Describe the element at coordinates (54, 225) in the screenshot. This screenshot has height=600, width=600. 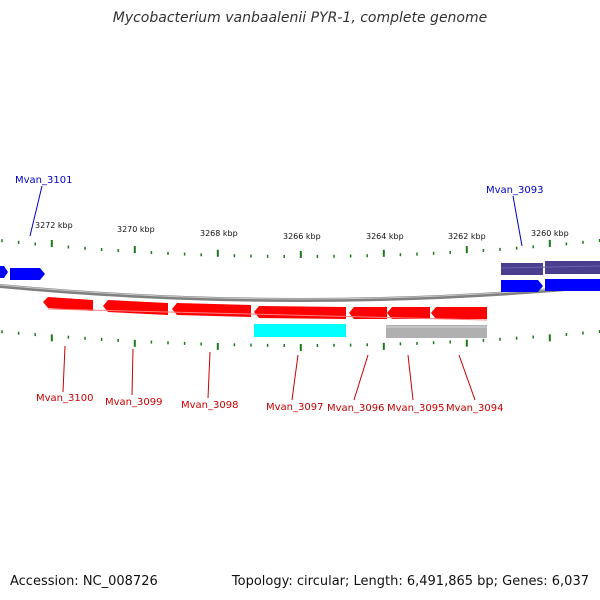
I see `scale-label: 3272 kbp` at that location.